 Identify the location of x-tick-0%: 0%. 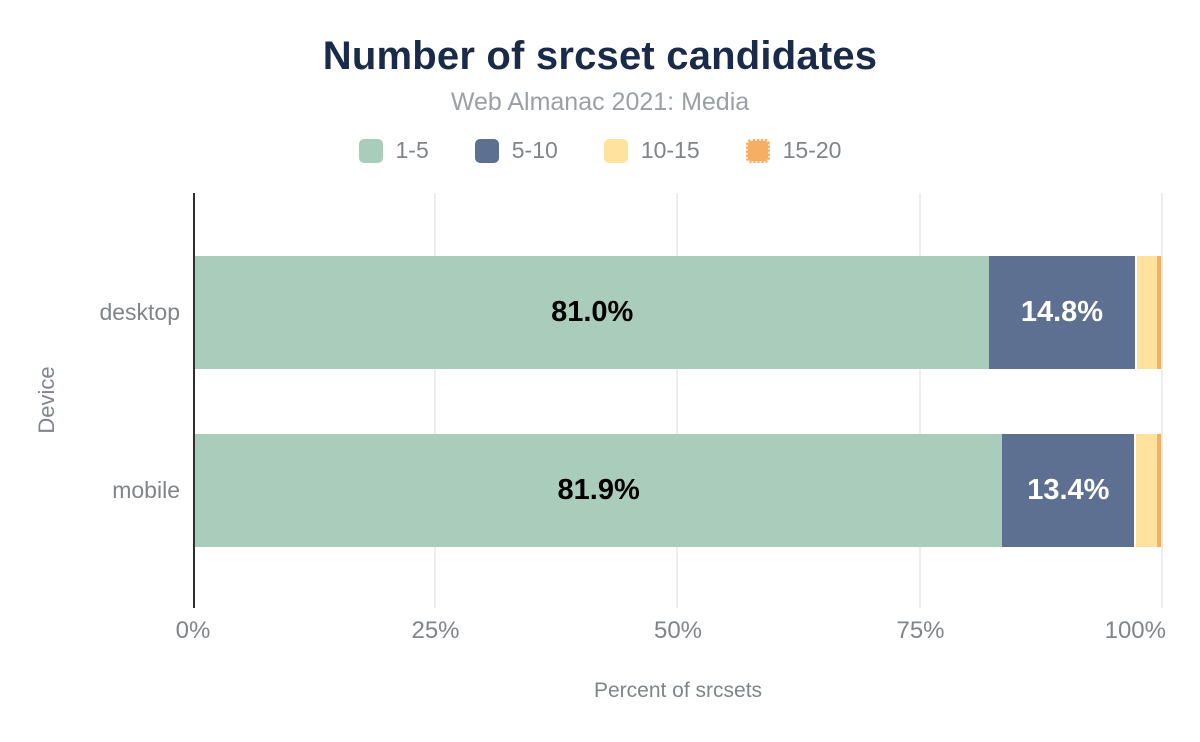
(193, 630).